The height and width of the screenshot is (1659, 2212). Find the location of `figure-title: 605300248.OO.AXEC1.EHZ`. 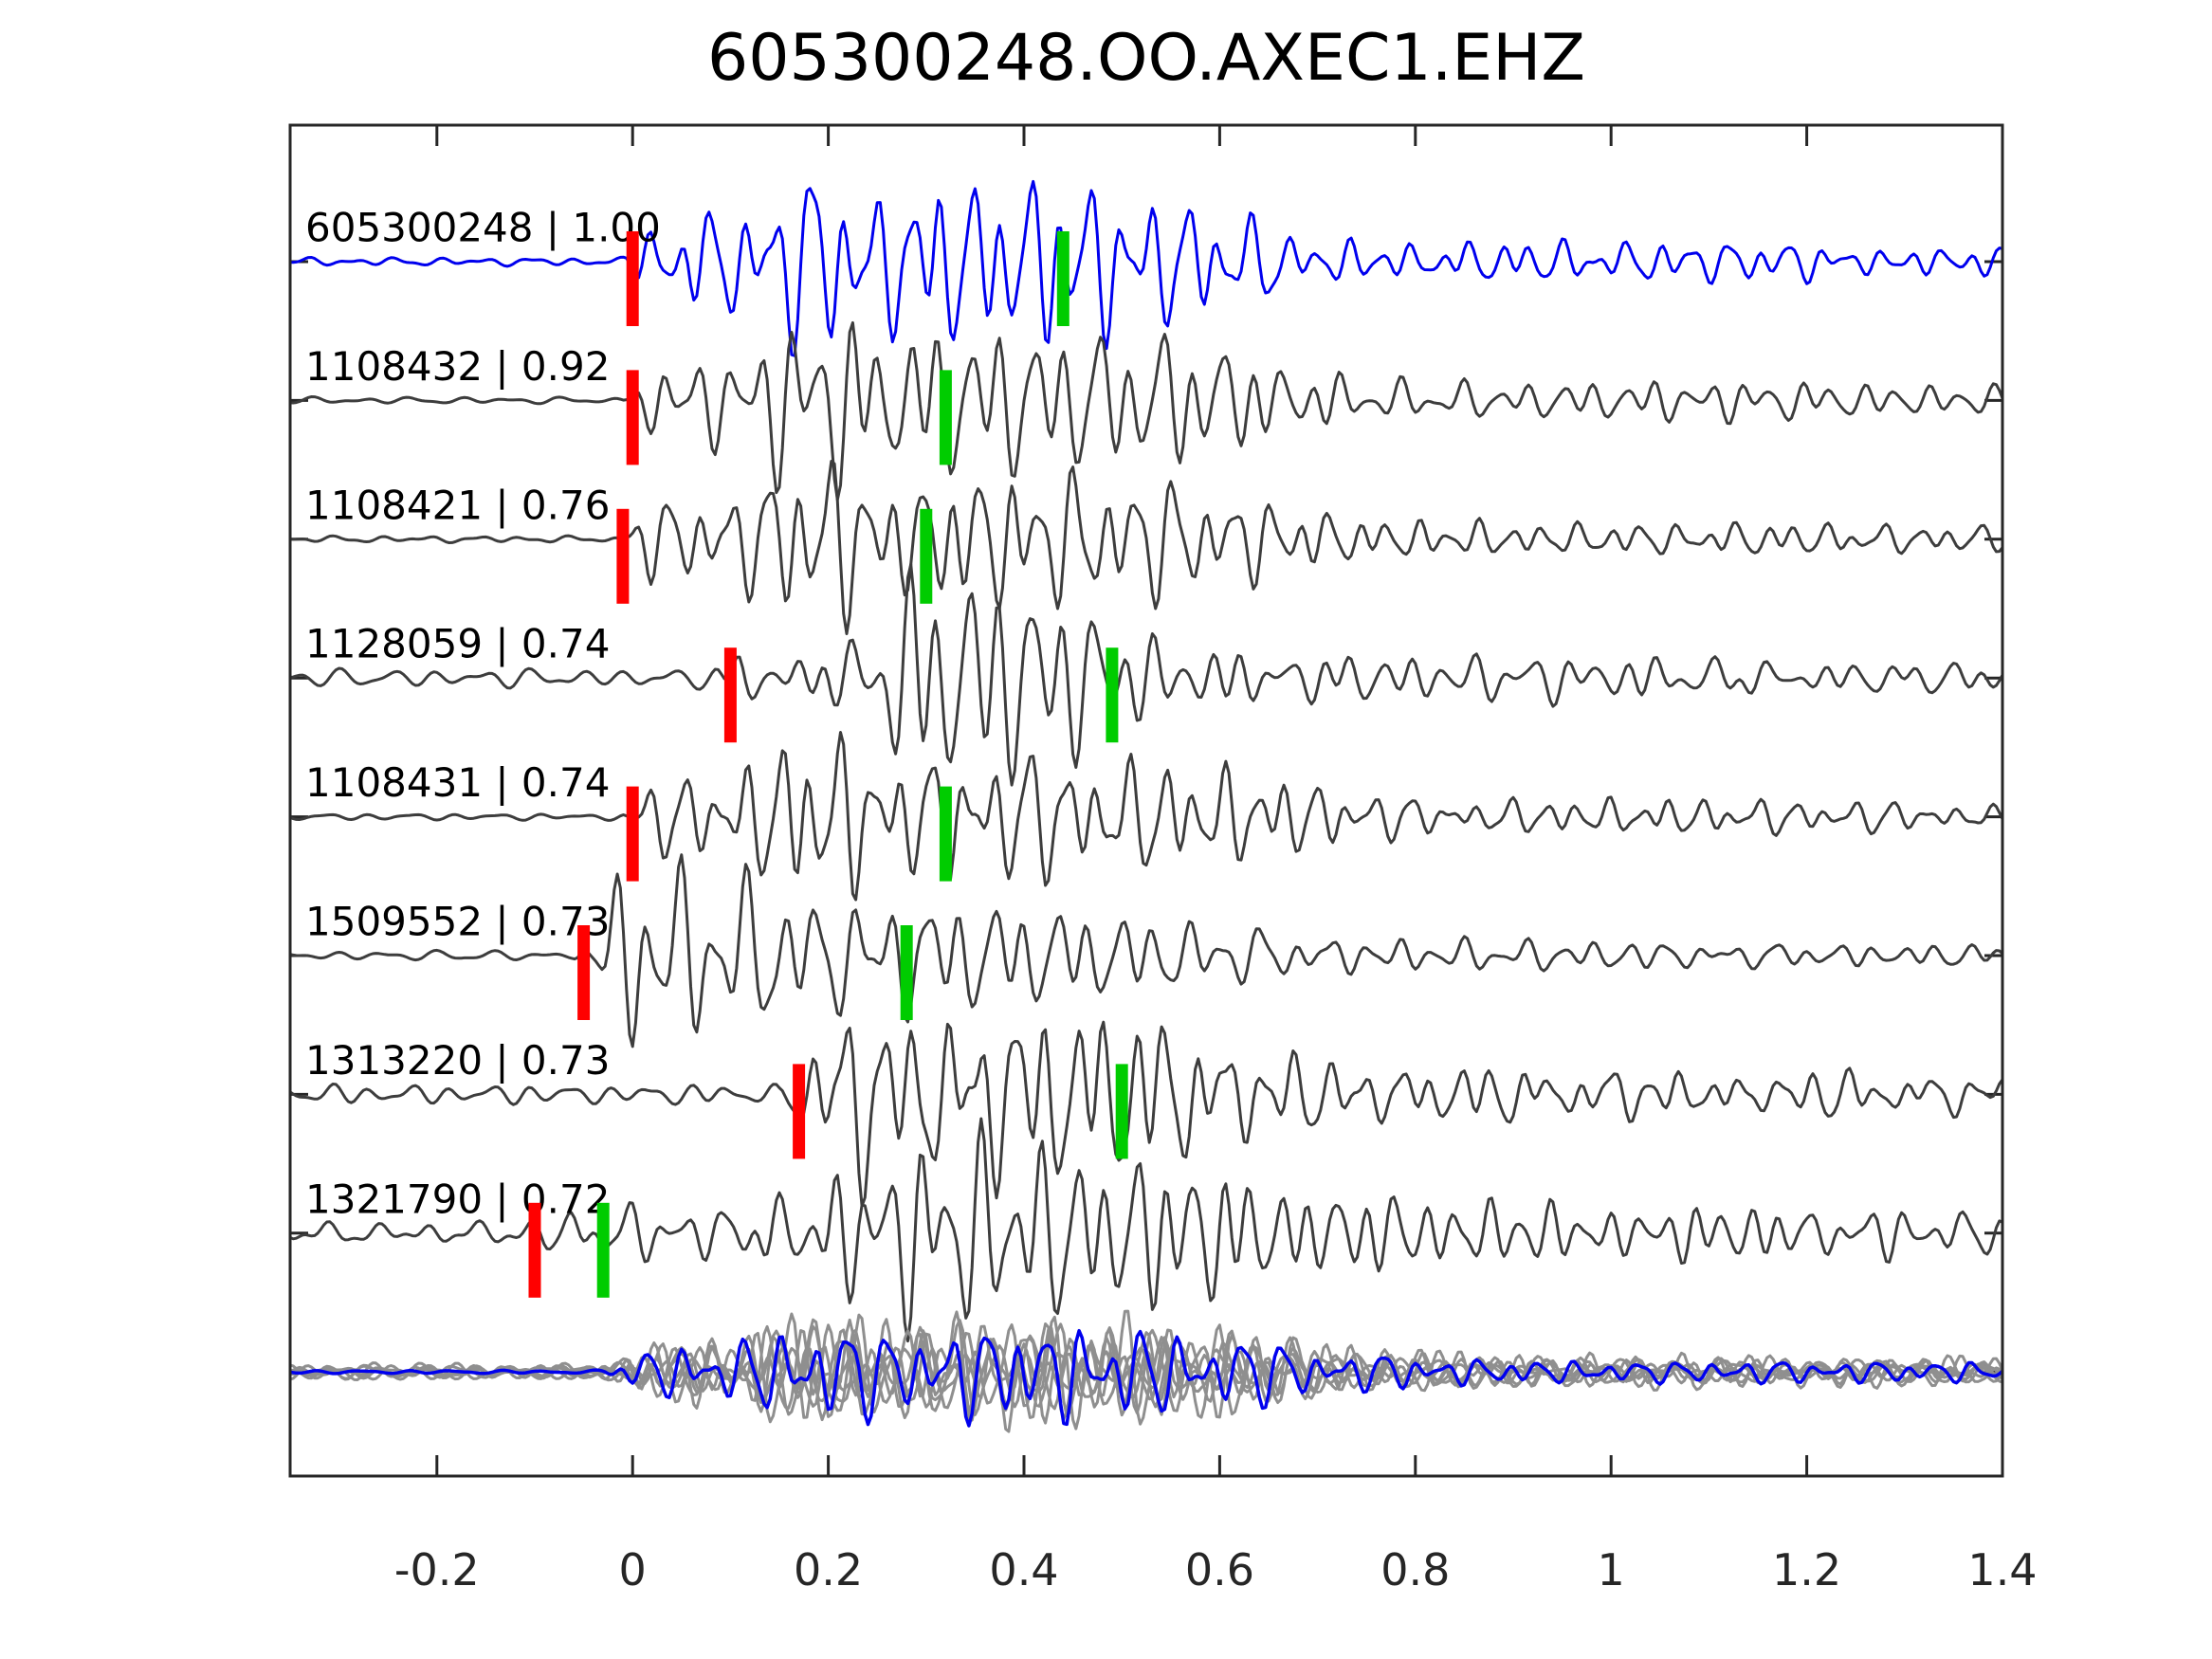

figure-title: 605300248.OO.AXEC1.EHZ is located at coordinates (1145, 58).